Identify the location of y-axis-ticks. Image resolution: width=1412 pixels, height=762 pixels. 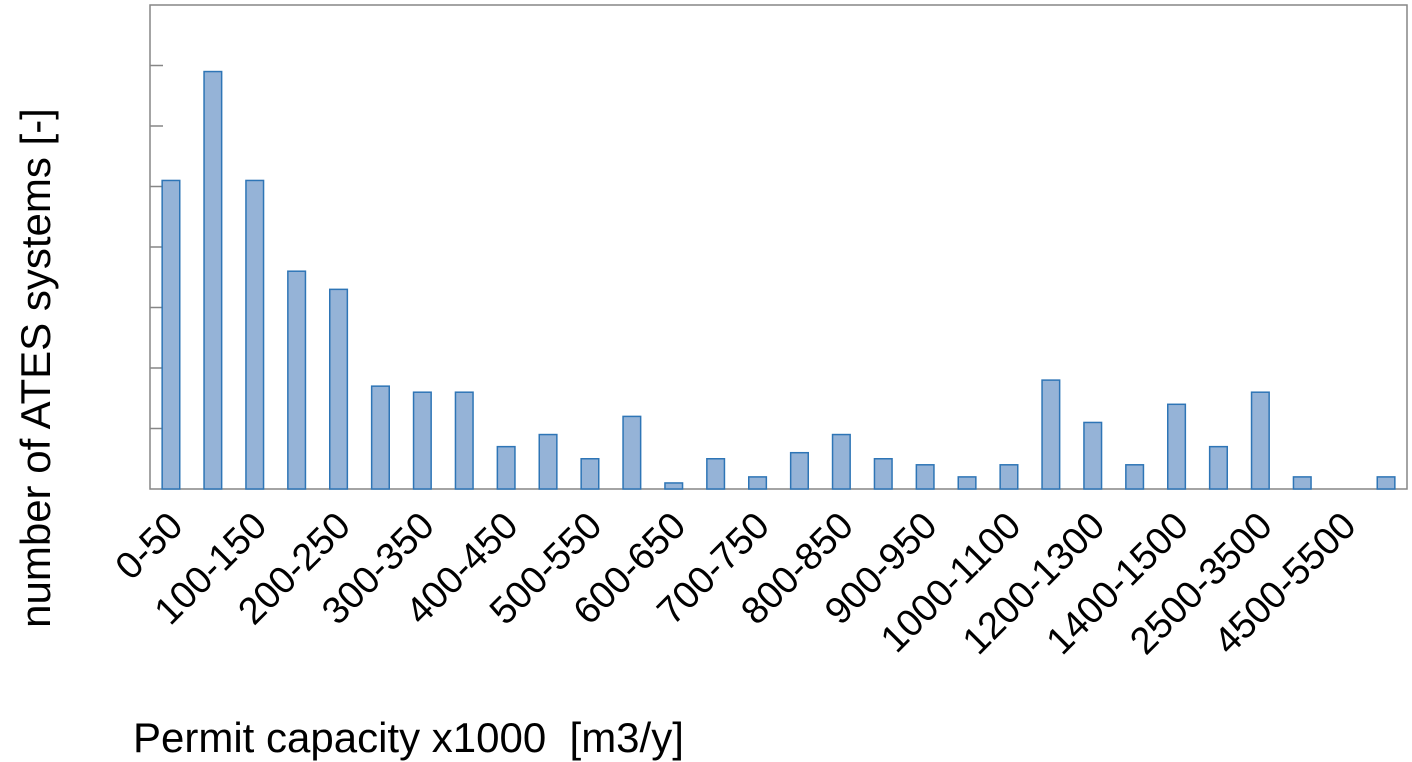
(156, 247).